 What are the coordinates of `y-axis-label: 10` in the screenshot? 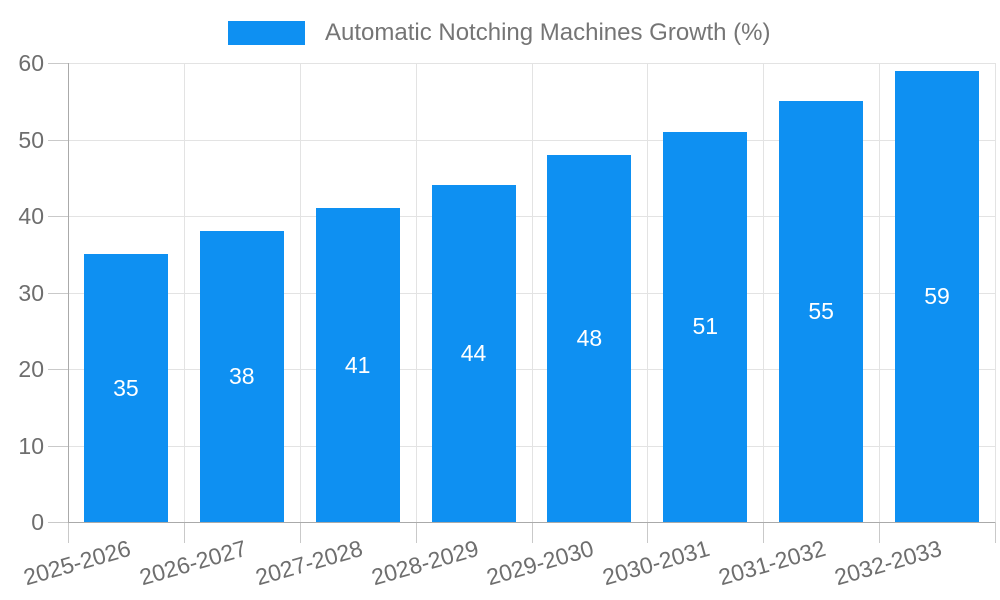 It's located at (31, 445).